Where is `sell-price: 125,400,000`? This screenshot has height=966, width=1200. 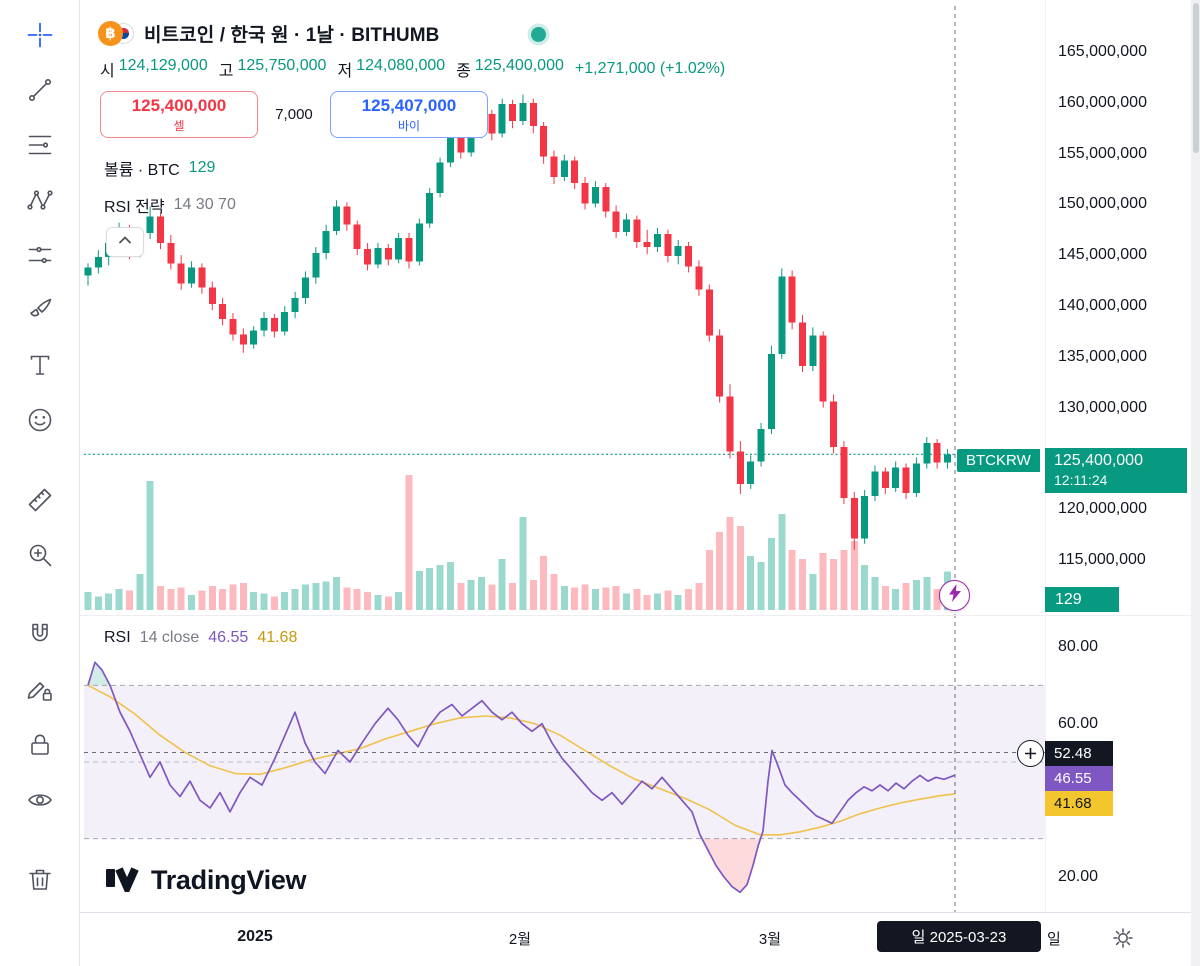 sell-price: 125,400,000 is located at coordinates (179, 105).